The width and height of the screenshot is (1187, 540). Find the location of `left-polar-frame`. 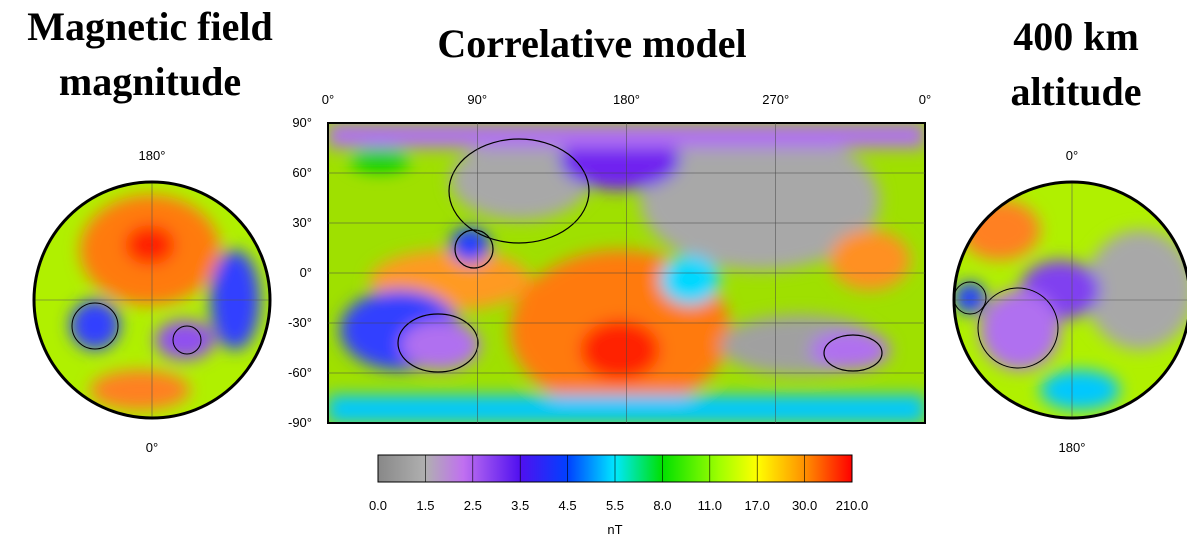

left-polar-frame is located at coordinates (152, 300).